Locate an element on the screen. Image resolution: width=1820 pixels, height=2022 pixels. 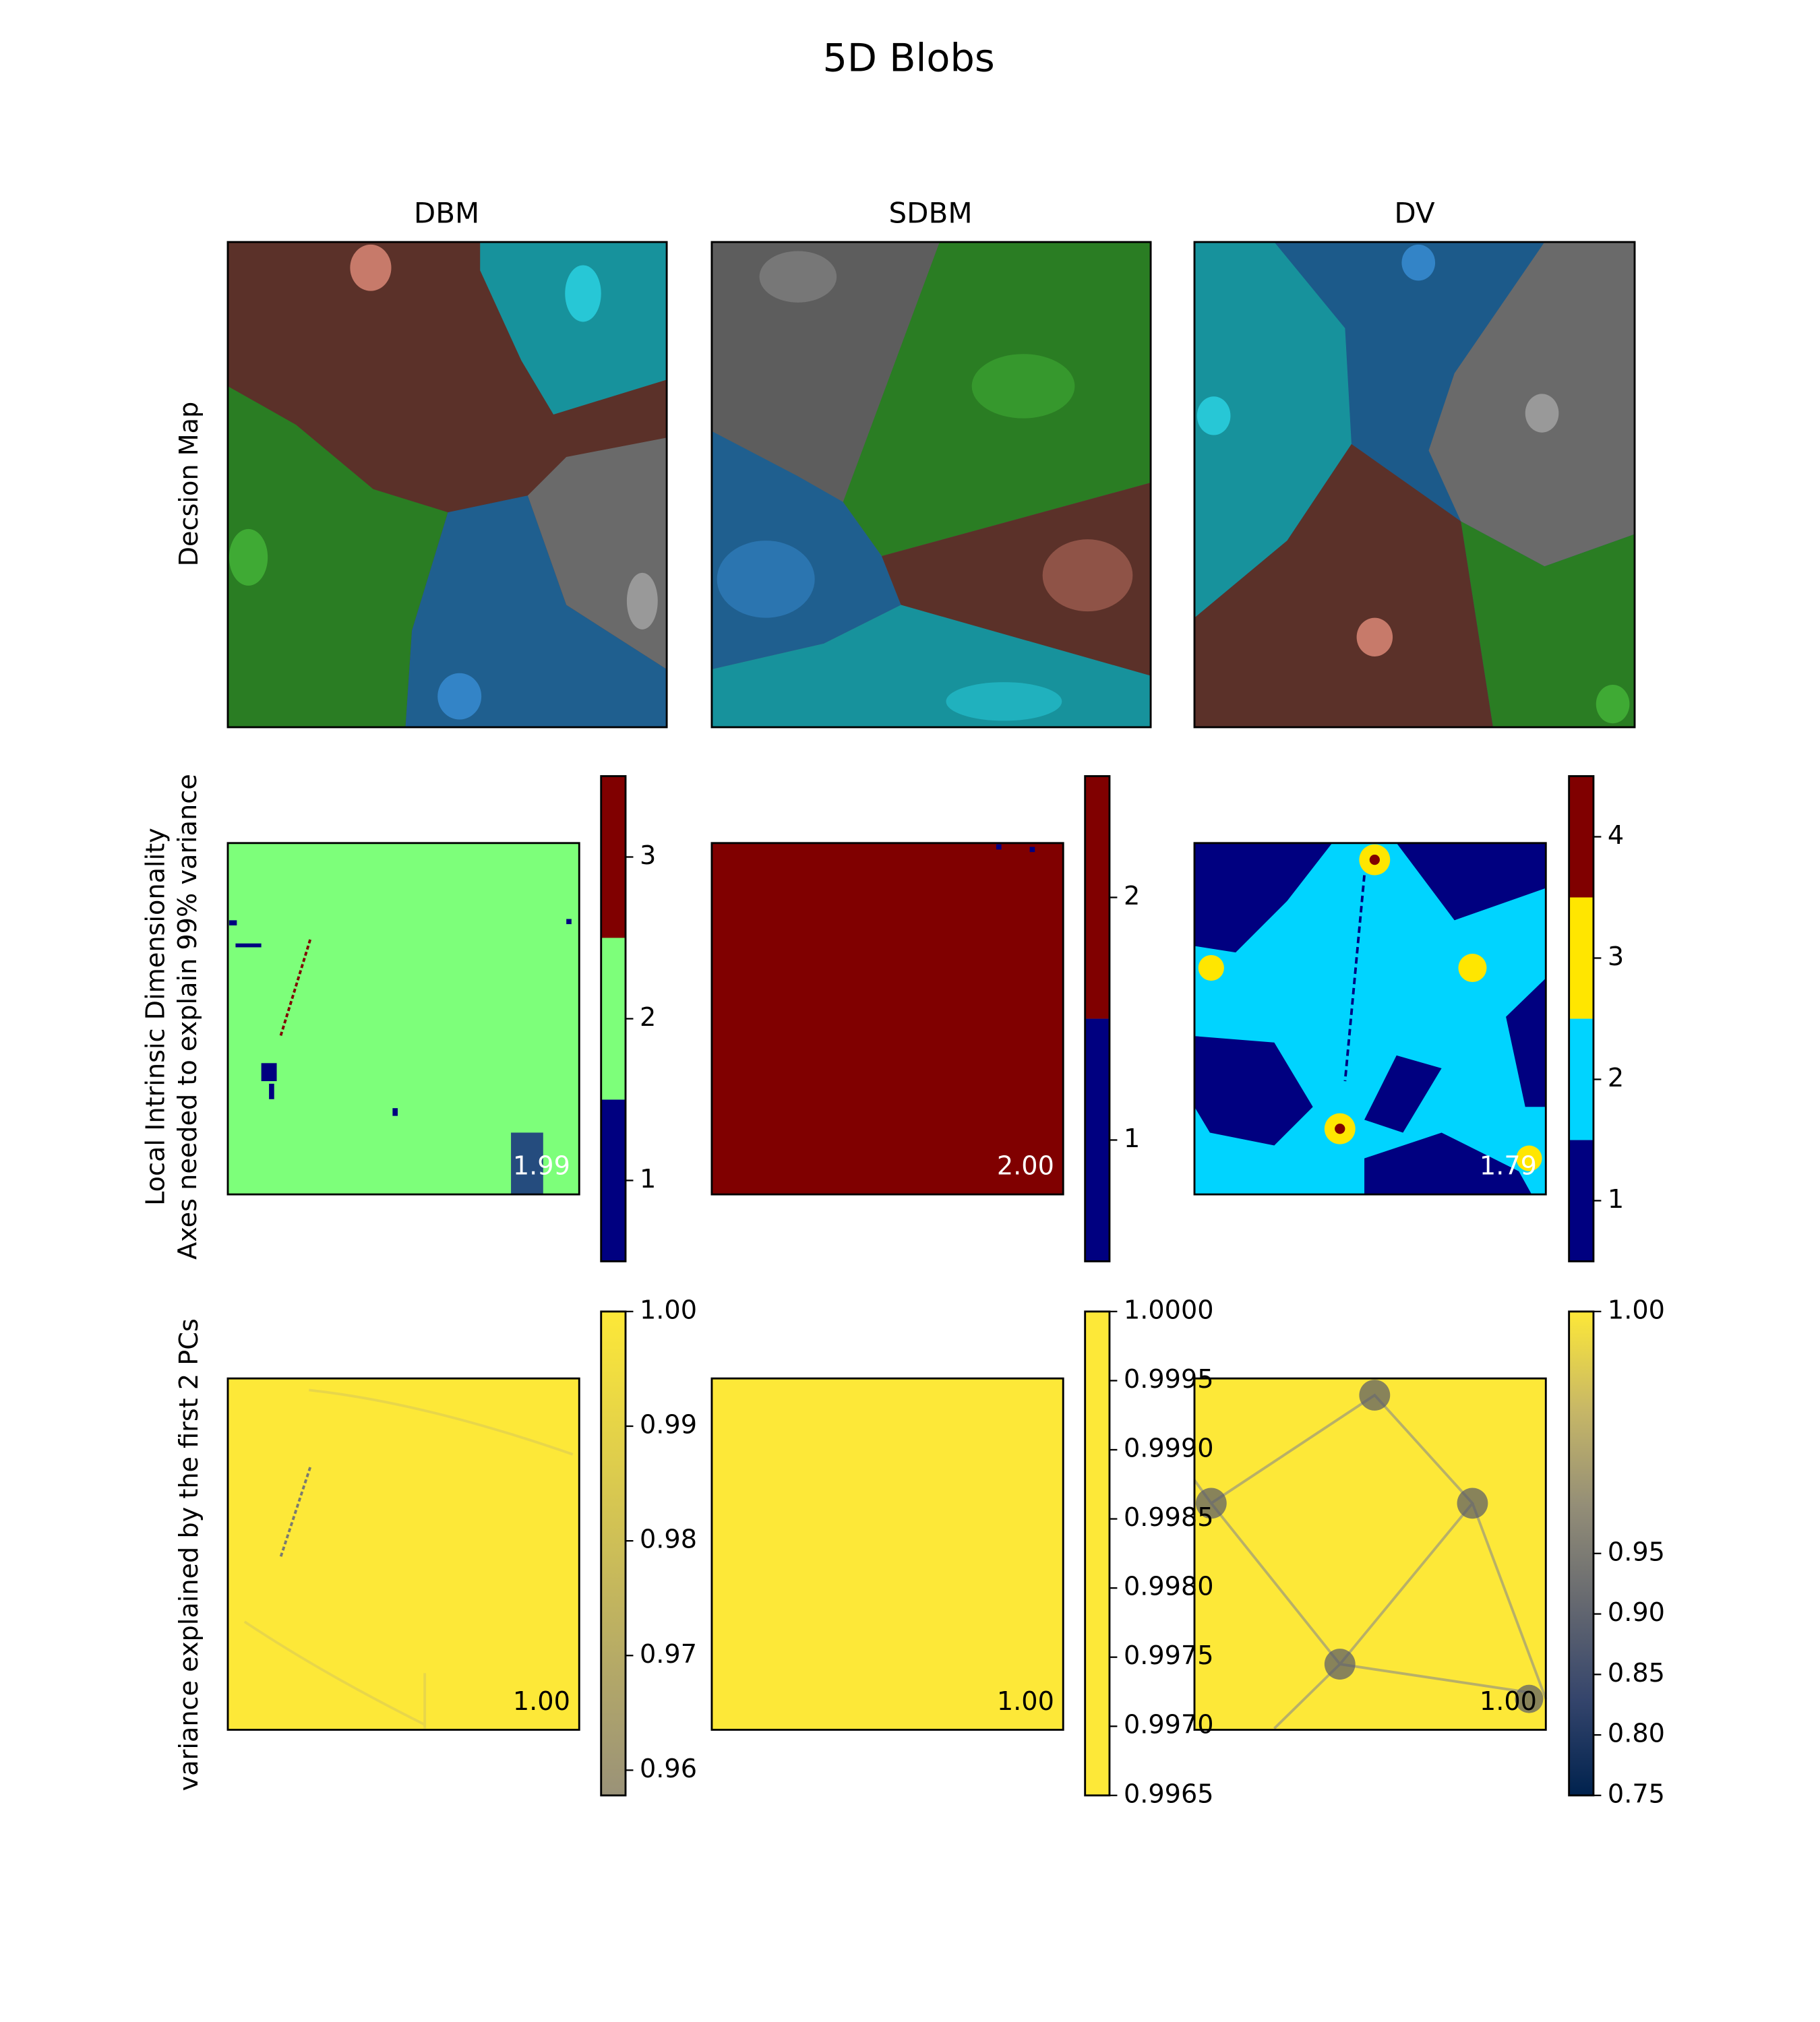
colorbar-tick-label: 0.99 is located at coordinates (668, 1425).